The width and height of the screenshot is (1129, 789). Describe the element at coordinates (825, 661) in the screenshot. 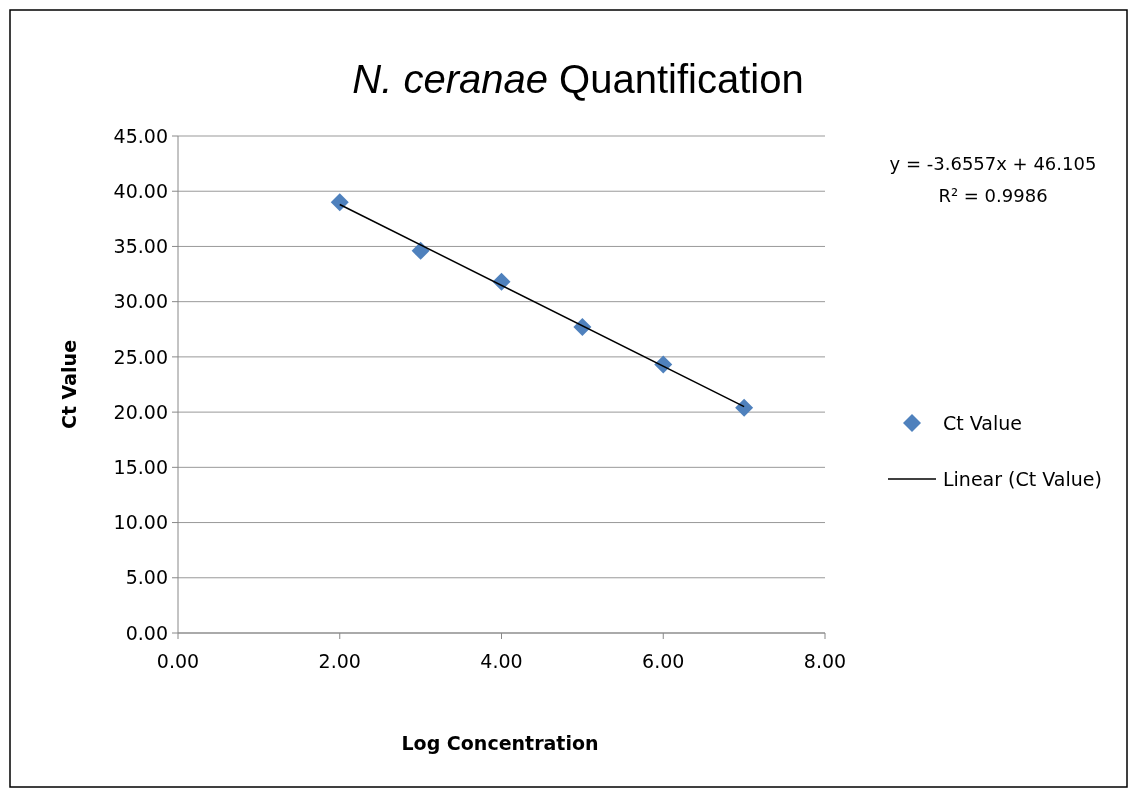

I see `x-tick-label: 8.00` at that location.